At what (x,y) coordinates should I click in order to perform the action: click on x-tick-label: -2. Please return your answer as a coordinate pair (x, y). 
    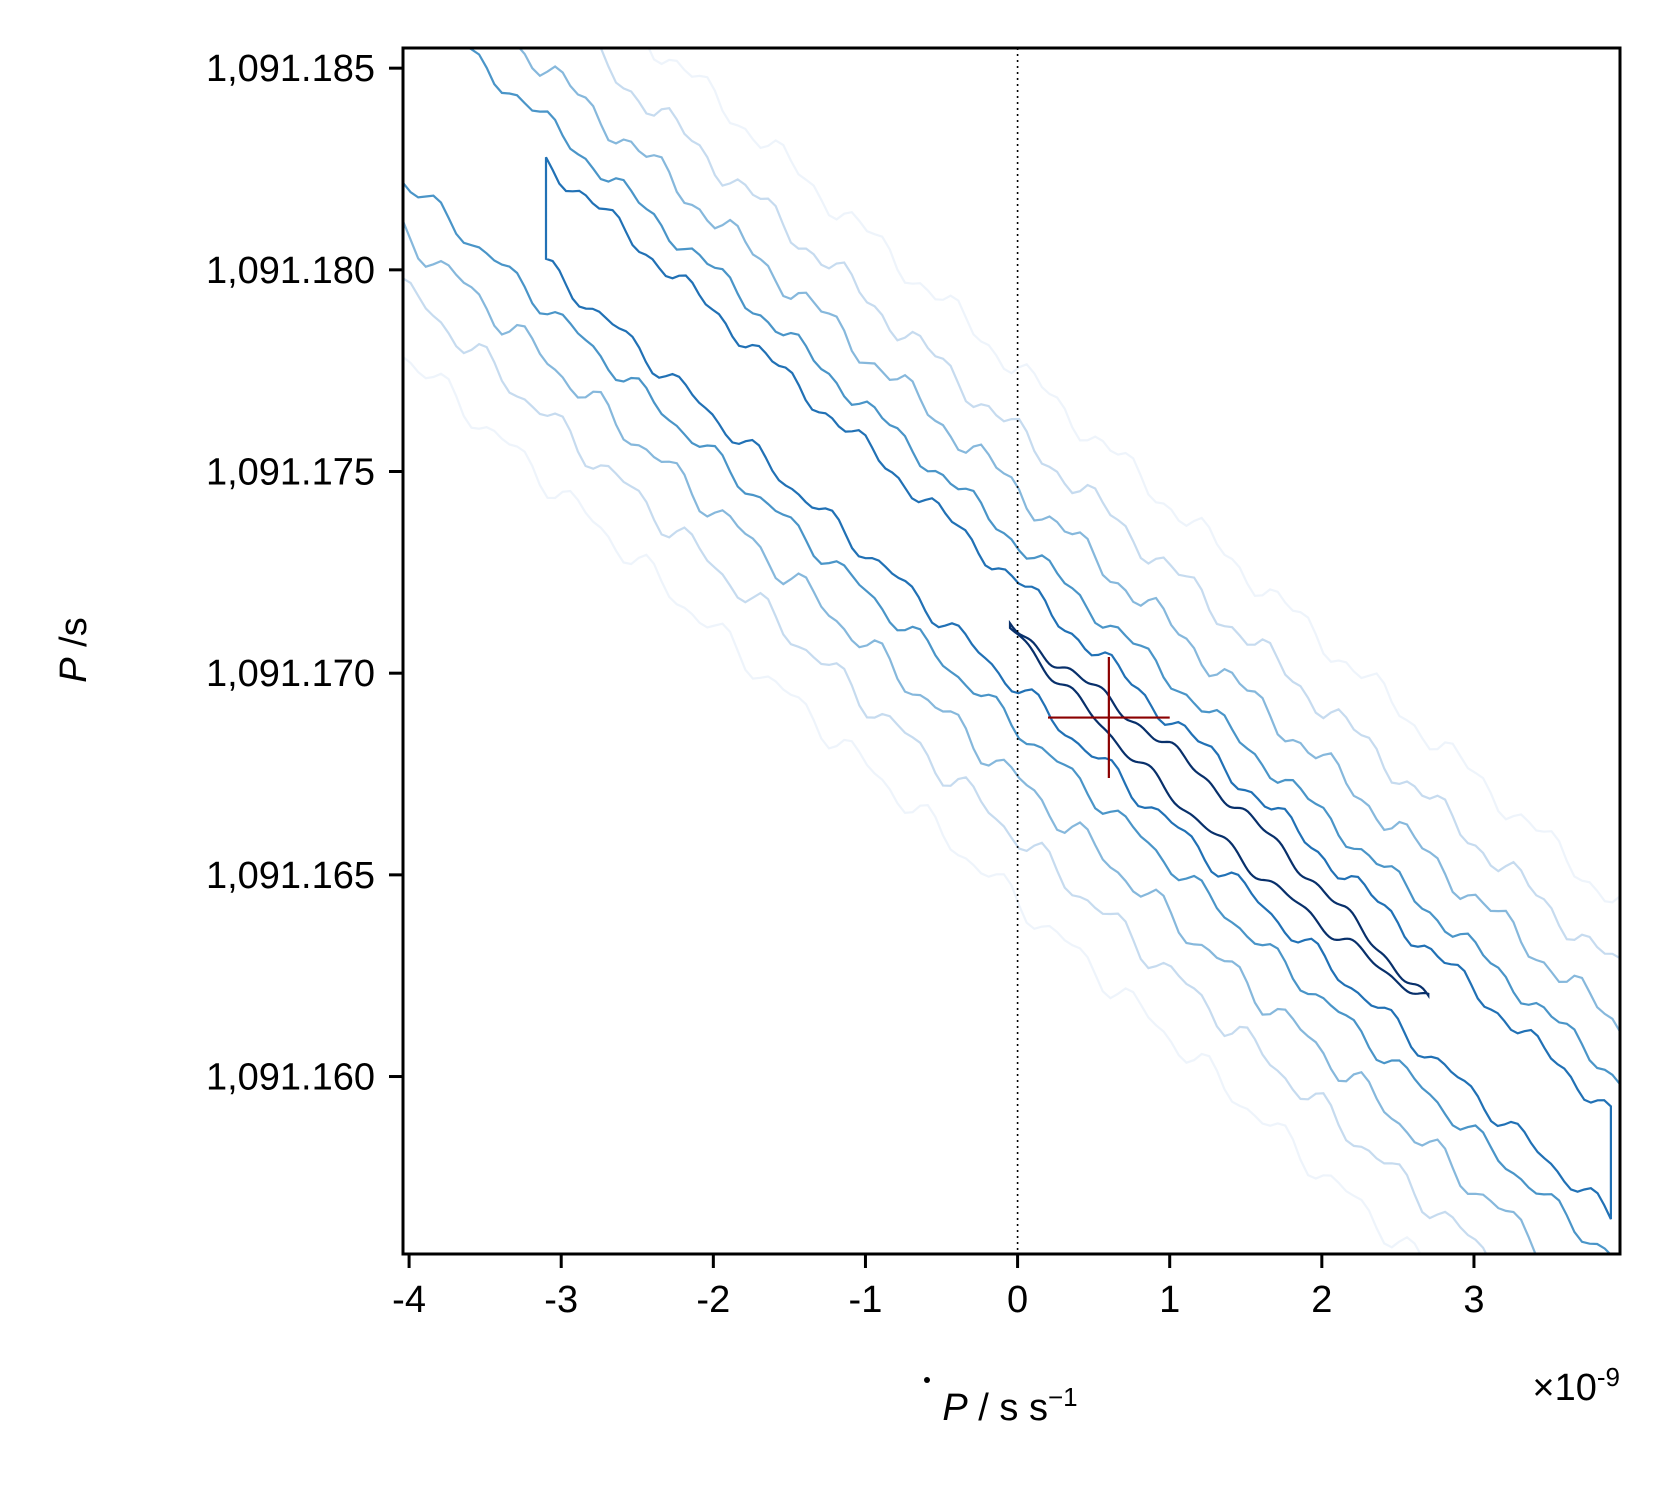
    Looking at the image, I should click on (713, 1300).